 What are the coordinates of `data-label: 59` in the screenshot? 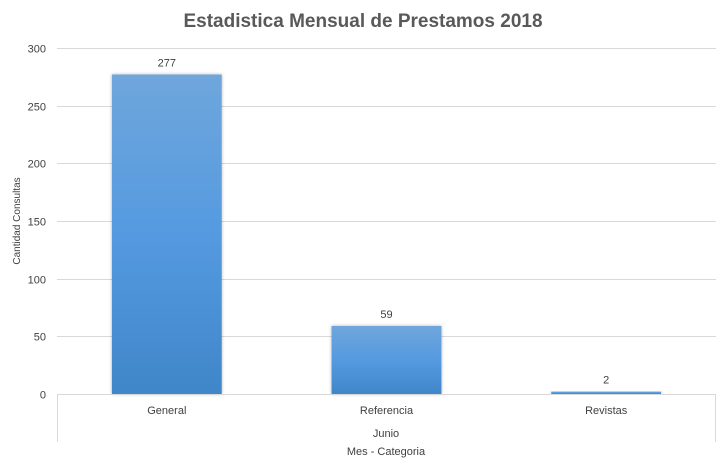 It's located at (386, 315).